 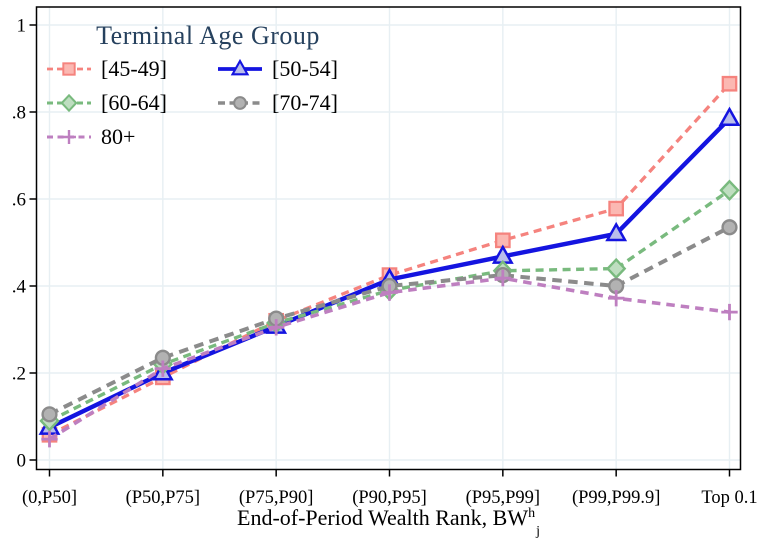 What do you see at coordinates (118, 136) in the screenshot?
I see `legend-label: 80+` at bounding box center [118, 136].